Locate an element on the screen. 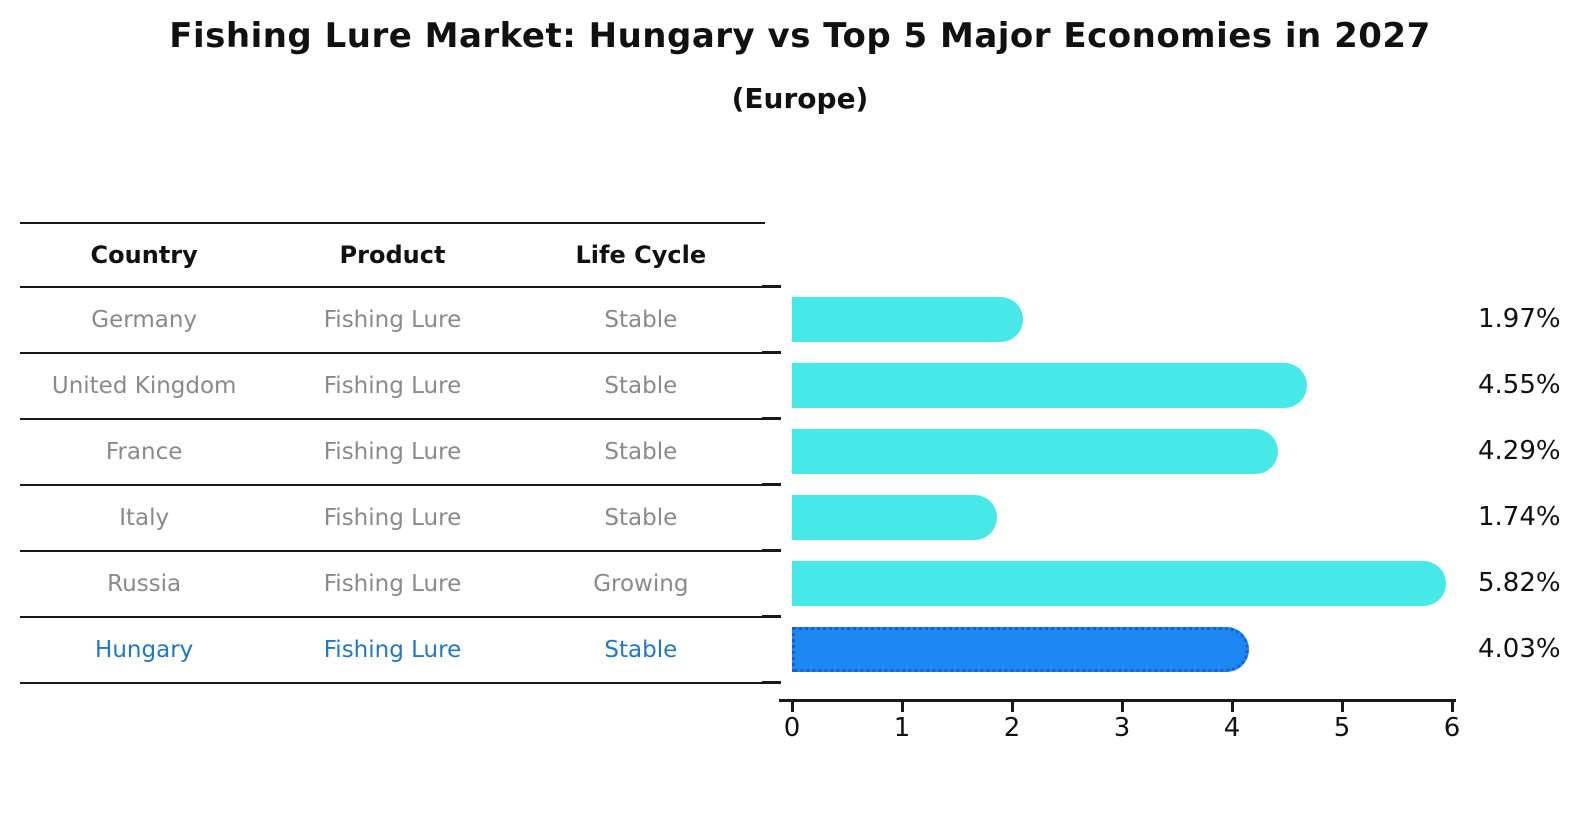  table-cell-country: Germany is located at coordinates (144, 320).